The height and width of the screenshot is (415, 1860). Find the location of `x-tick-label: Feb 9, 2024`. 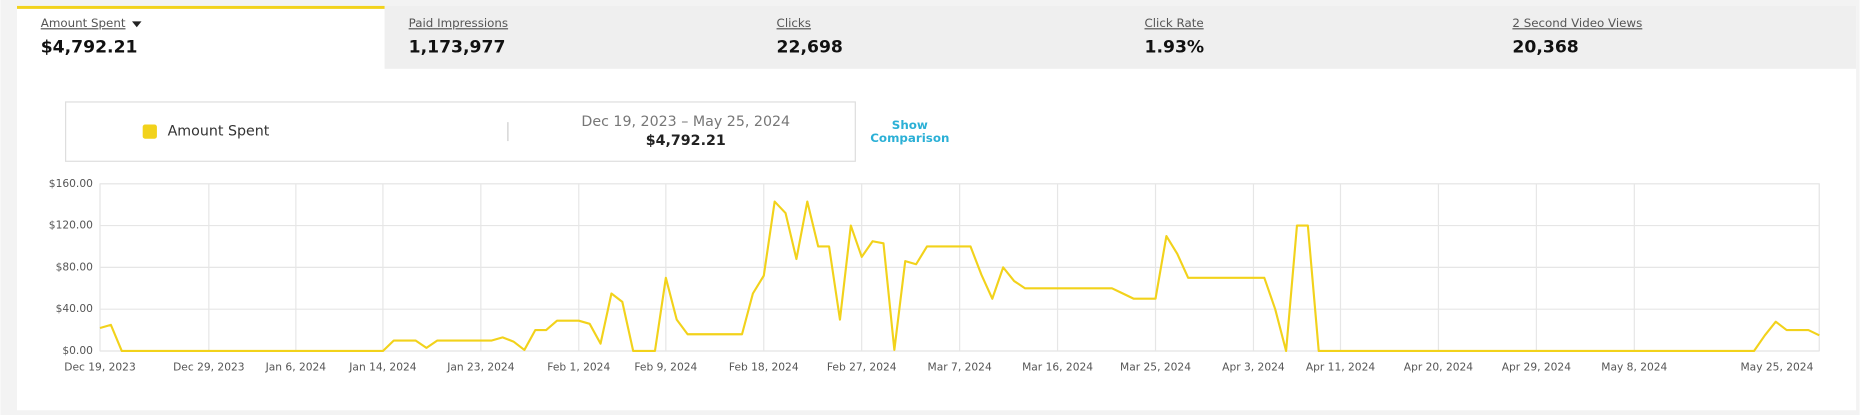

x-tick-label: Feb 9, 2024 is located at coordinates (665, 367).